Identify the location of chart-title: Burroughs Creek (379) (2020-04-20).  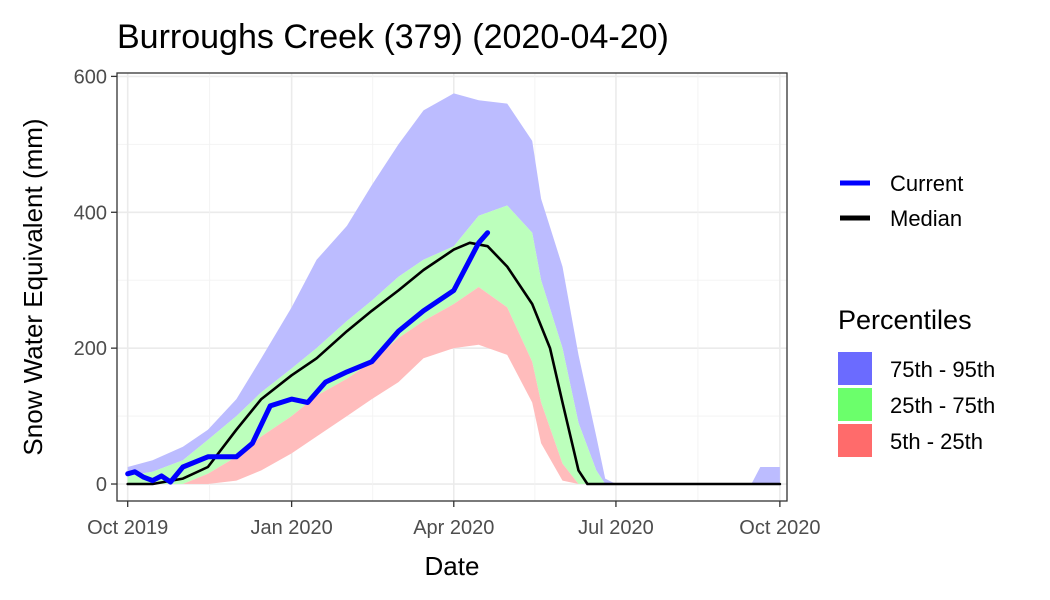
(393, 37).